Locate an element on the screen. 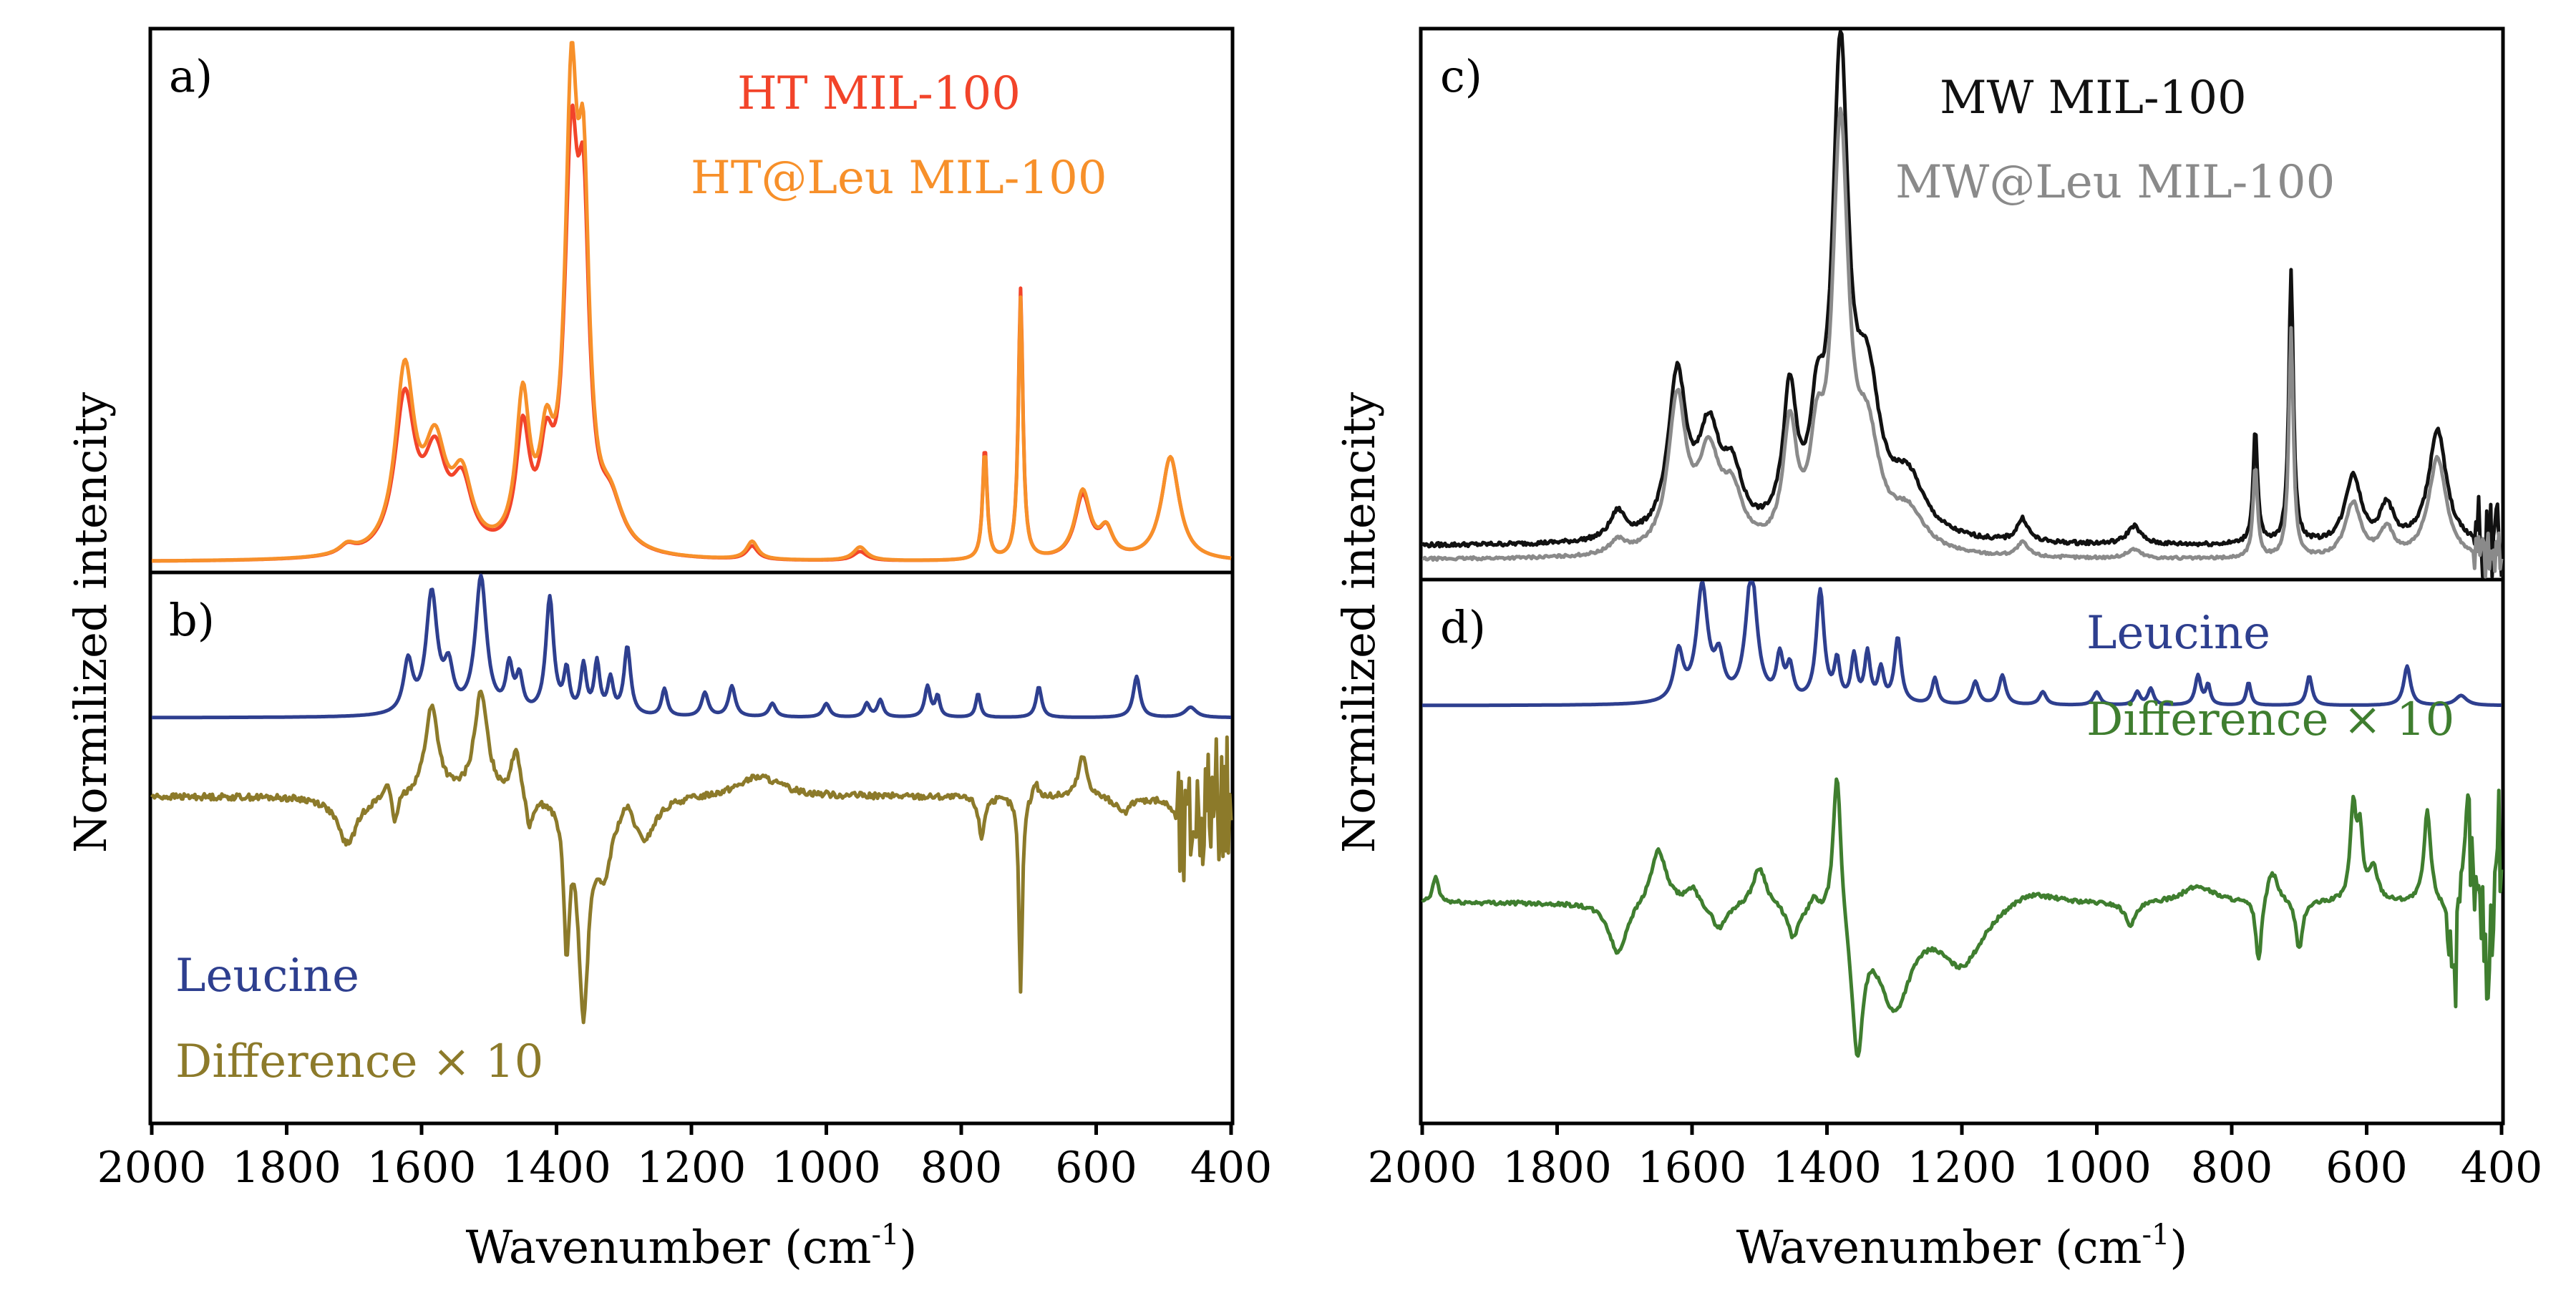 The width and height of the screenshot is (2576, 1303). legend-b-difference: Difference × 10 is located at coordinates (359, 1061).